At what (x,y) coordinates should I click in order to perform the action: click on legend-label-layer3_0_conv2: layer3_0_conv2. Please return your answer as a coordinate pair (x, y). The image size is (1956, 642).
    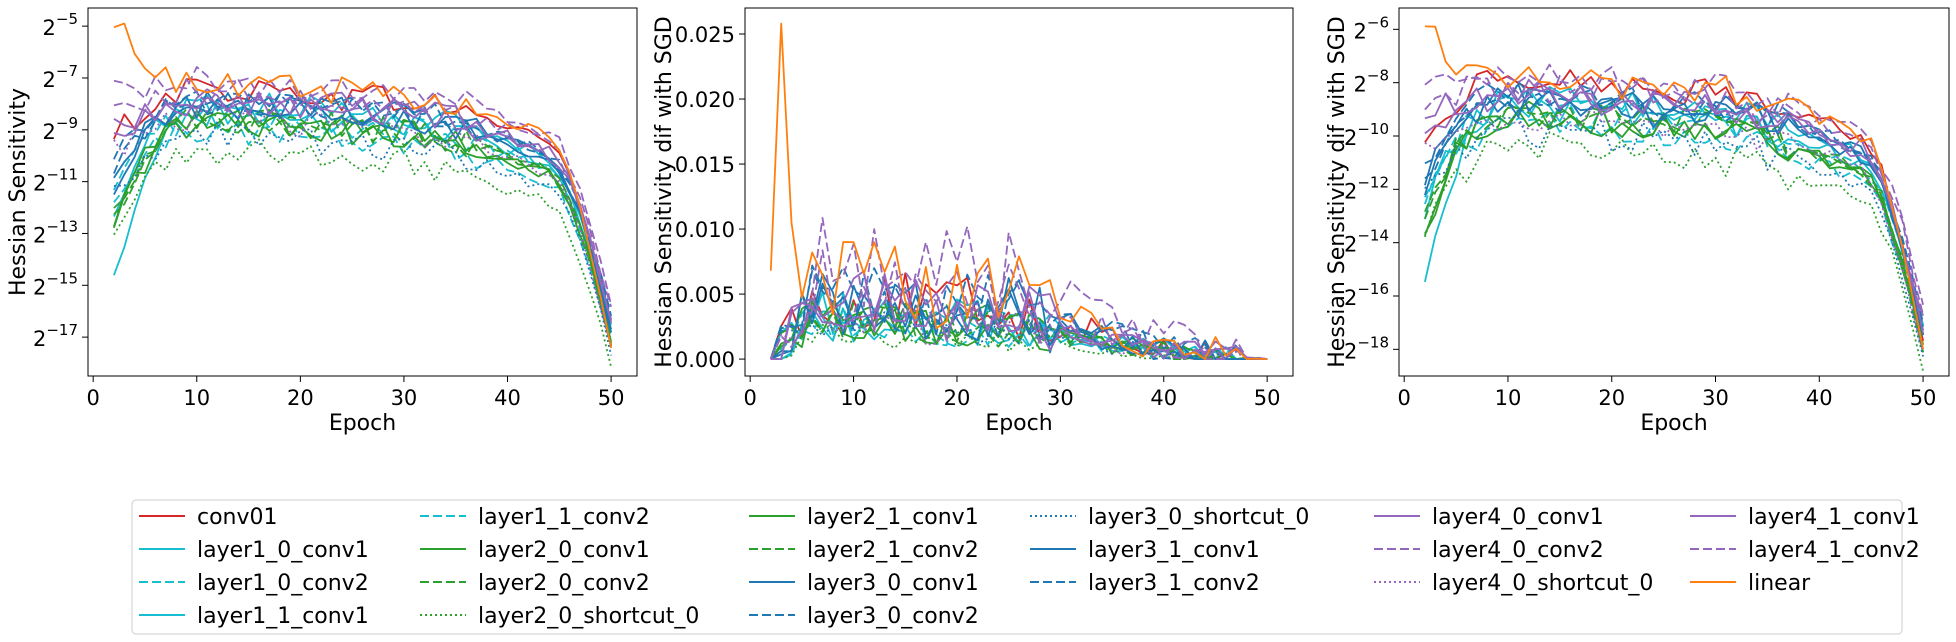
    Looking at the image, I should click on (893, 616).